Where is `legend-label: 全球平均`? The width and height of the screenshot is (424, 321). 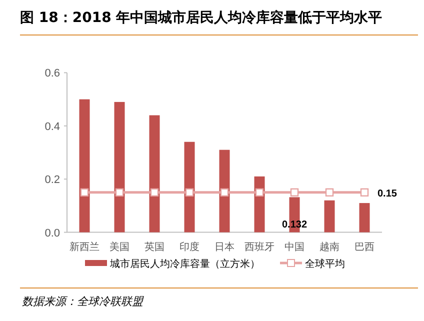
legend-label: 全球平均 is located at coordinates (325, 264).